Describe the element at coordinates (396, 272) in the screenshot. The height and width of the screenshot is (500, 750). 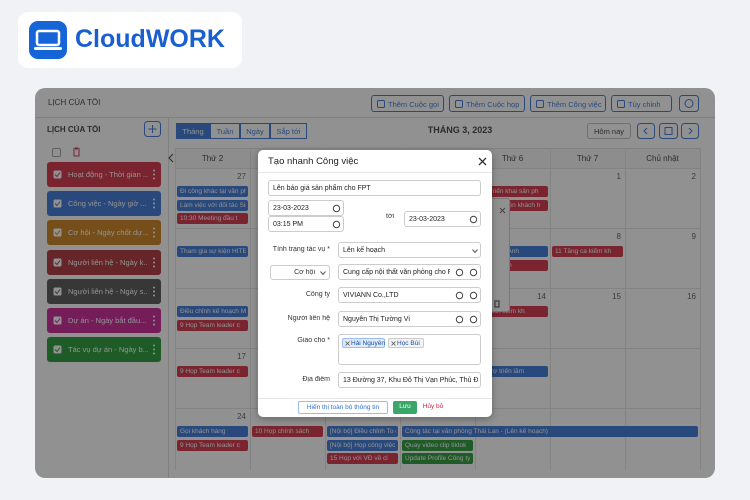
I see `field-input-text: Cung cấp nội thất văn phòng cho F` at that location.